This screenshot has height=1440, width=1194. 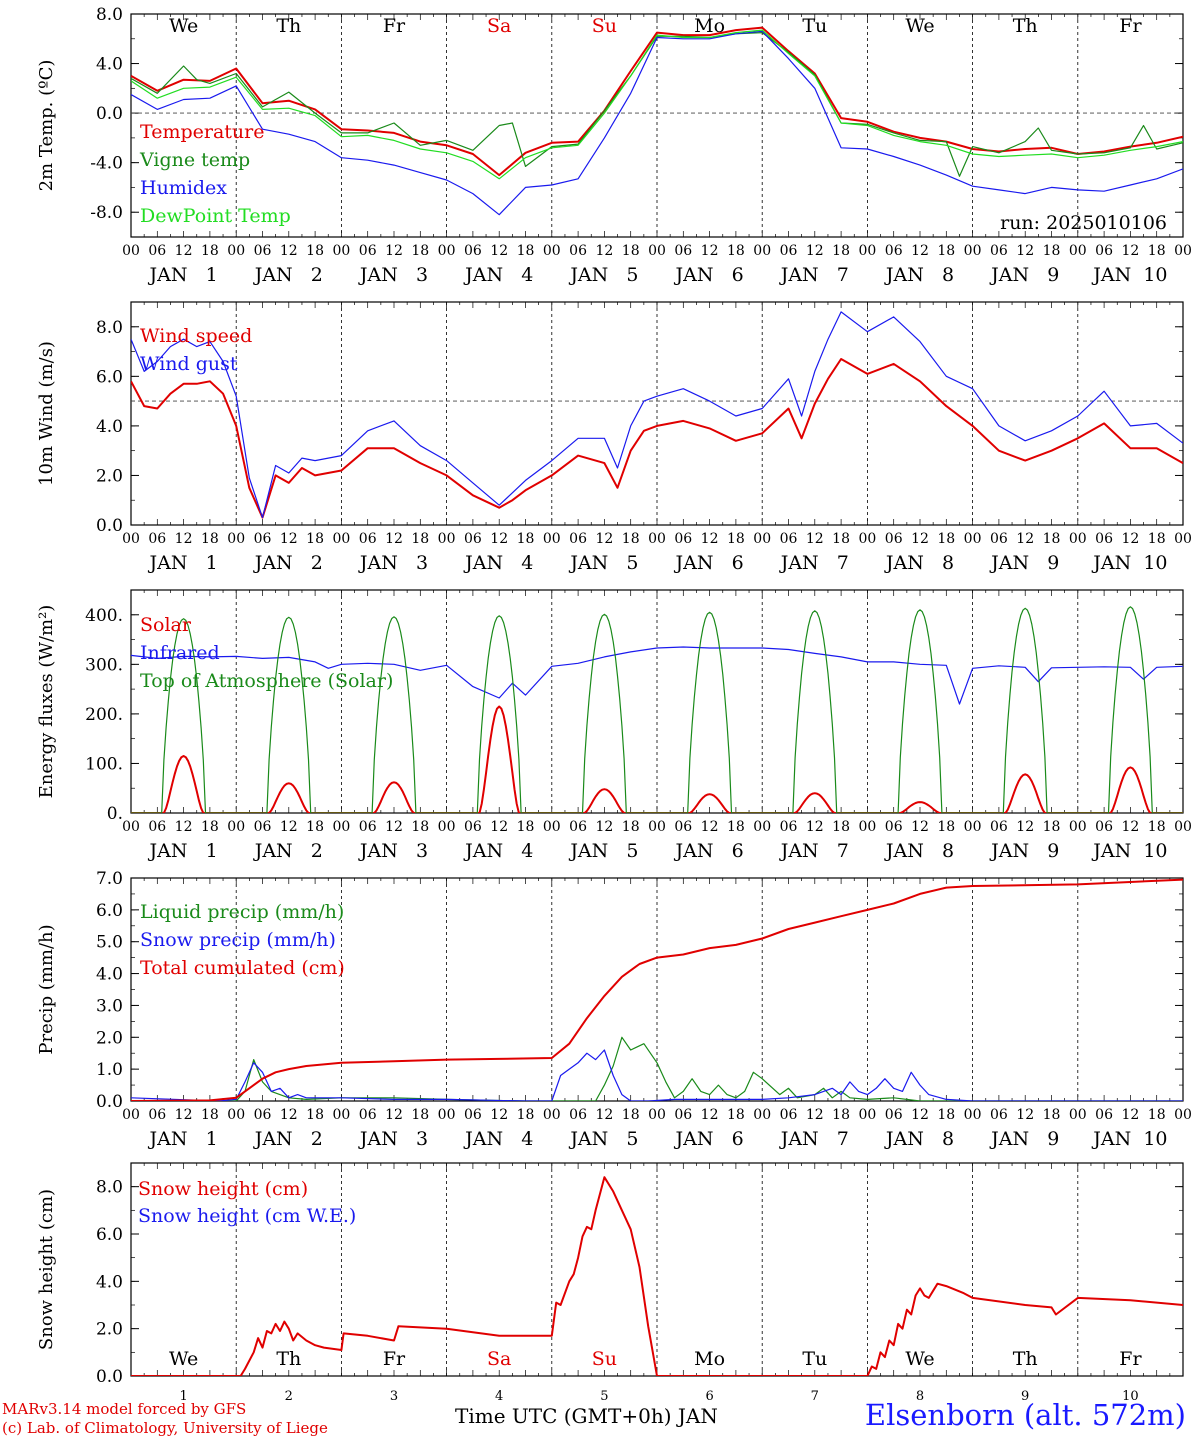 What do you see at coordinates (1025, 26) in the screenshot?
I see `weekday-label: Th` at bounding box center [1025, 26].